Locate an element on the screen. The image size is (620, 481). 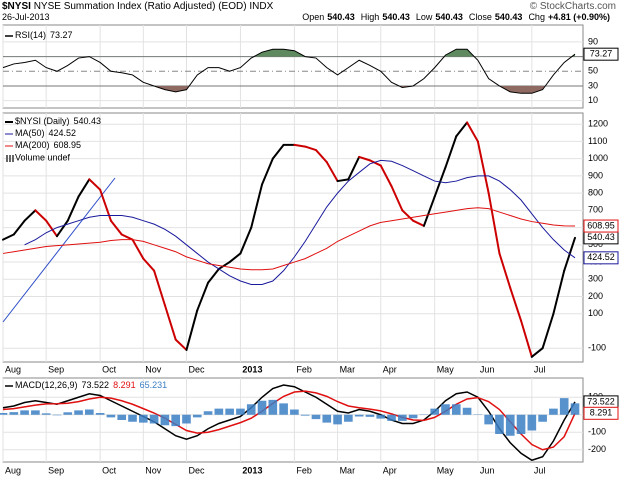
value-box-label: 424.52 is located at coordinates (601, 257).